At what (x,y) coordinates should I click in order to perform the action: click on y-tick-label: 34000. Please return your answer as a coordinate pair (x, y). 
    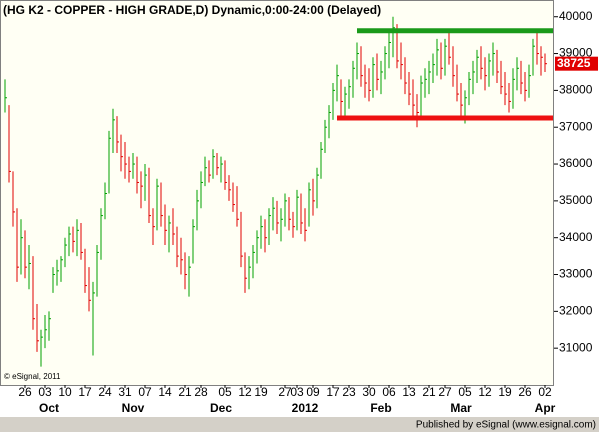
    Looking at the image, I should click on (576, 237).